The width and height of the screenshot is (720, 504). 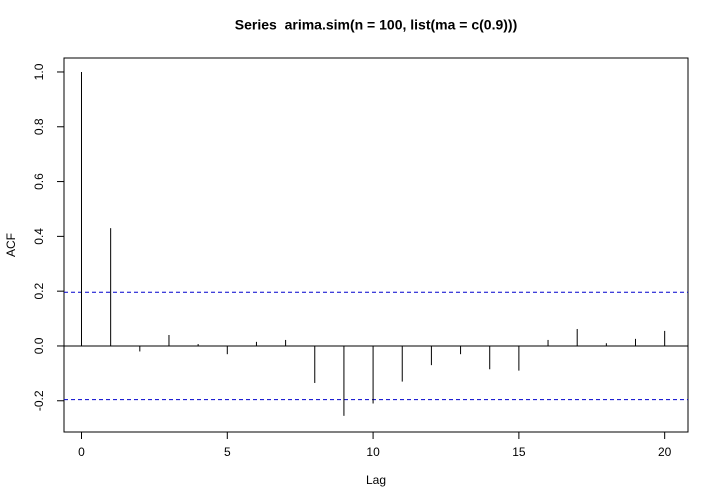 What do you see at coordinates (519, 452) in the screenshot?
I see `x-tick-label: 15` at bounding box center [519, 452].